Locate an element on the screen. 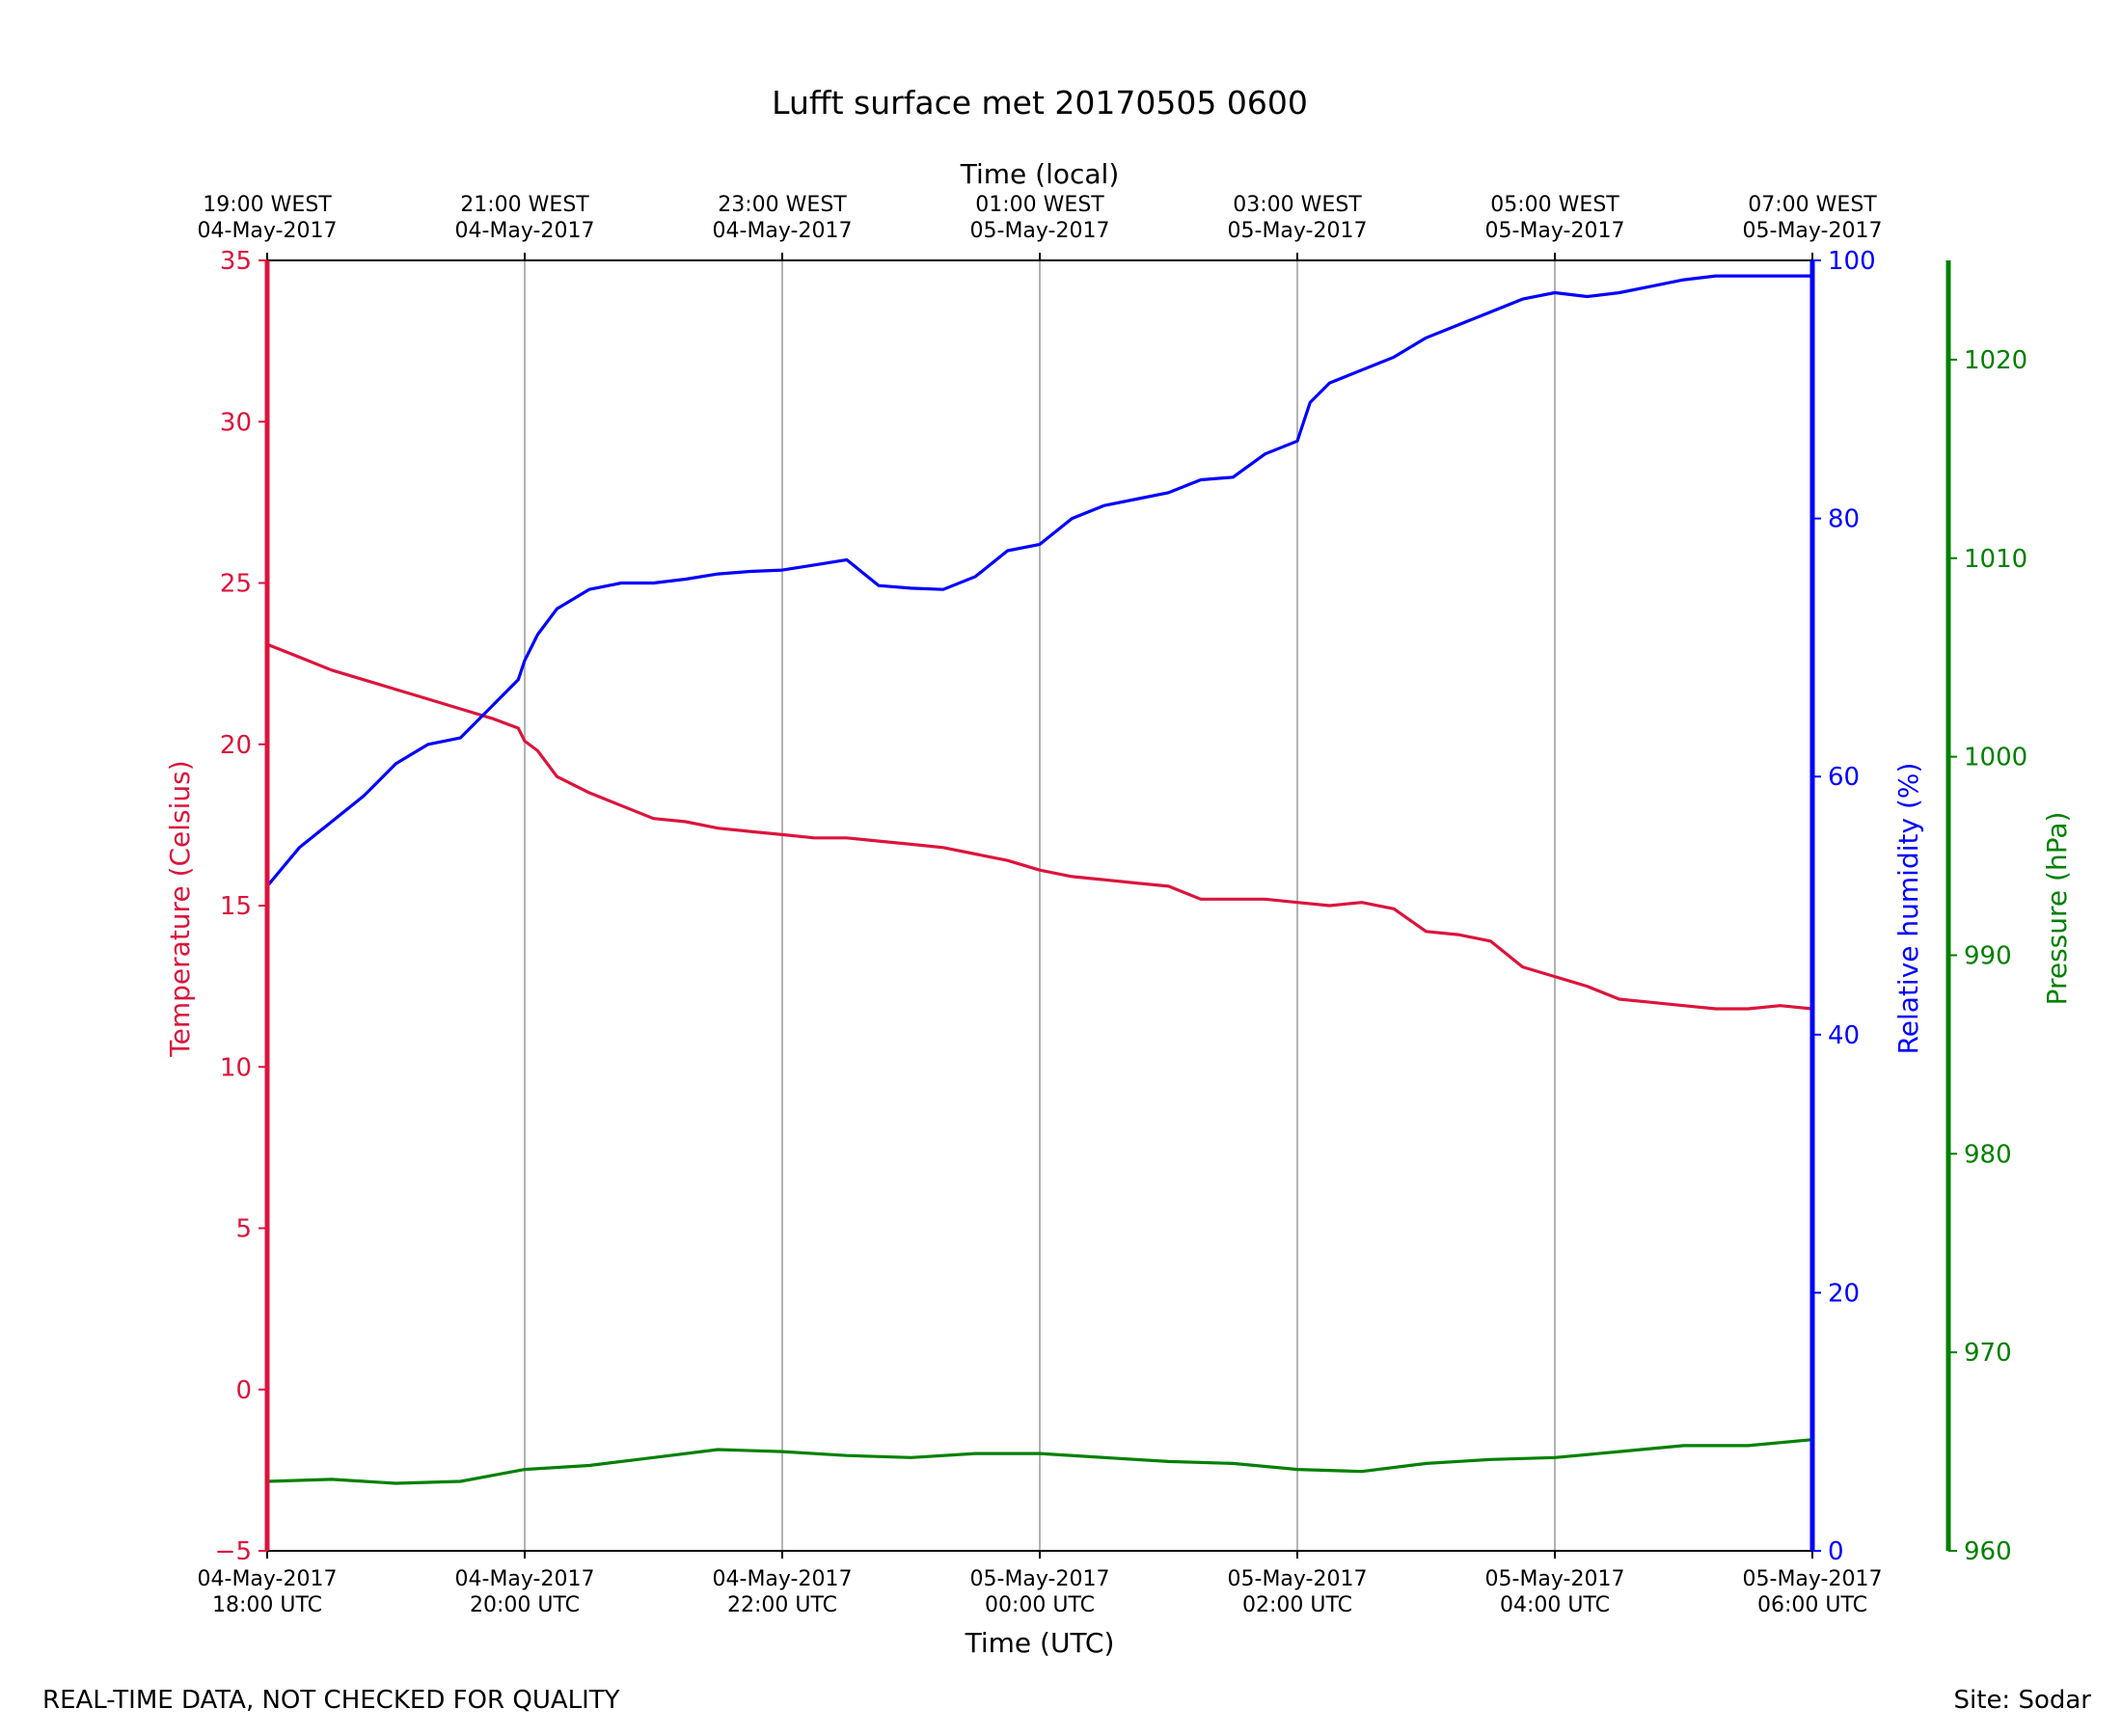 The width and height of the screenshot is (2122, 1736). humidity-tick-label: 0 is located at coordinates (1836, 1551).